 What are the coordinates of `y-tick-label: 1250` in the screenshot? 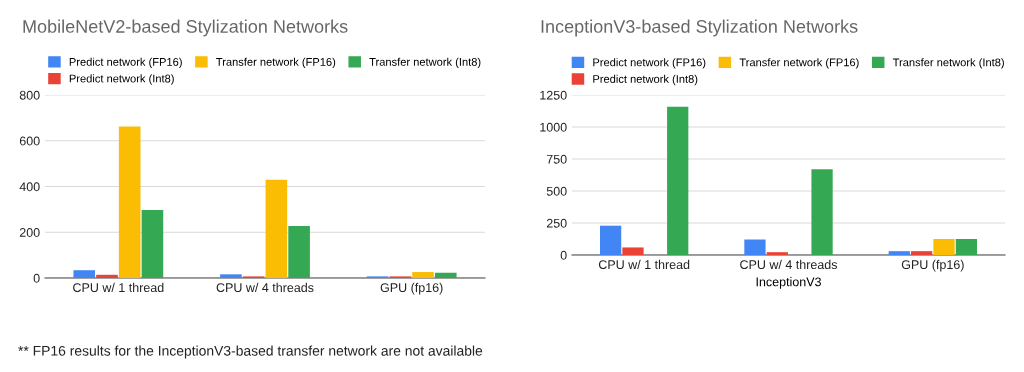 It's located at (553, 95).